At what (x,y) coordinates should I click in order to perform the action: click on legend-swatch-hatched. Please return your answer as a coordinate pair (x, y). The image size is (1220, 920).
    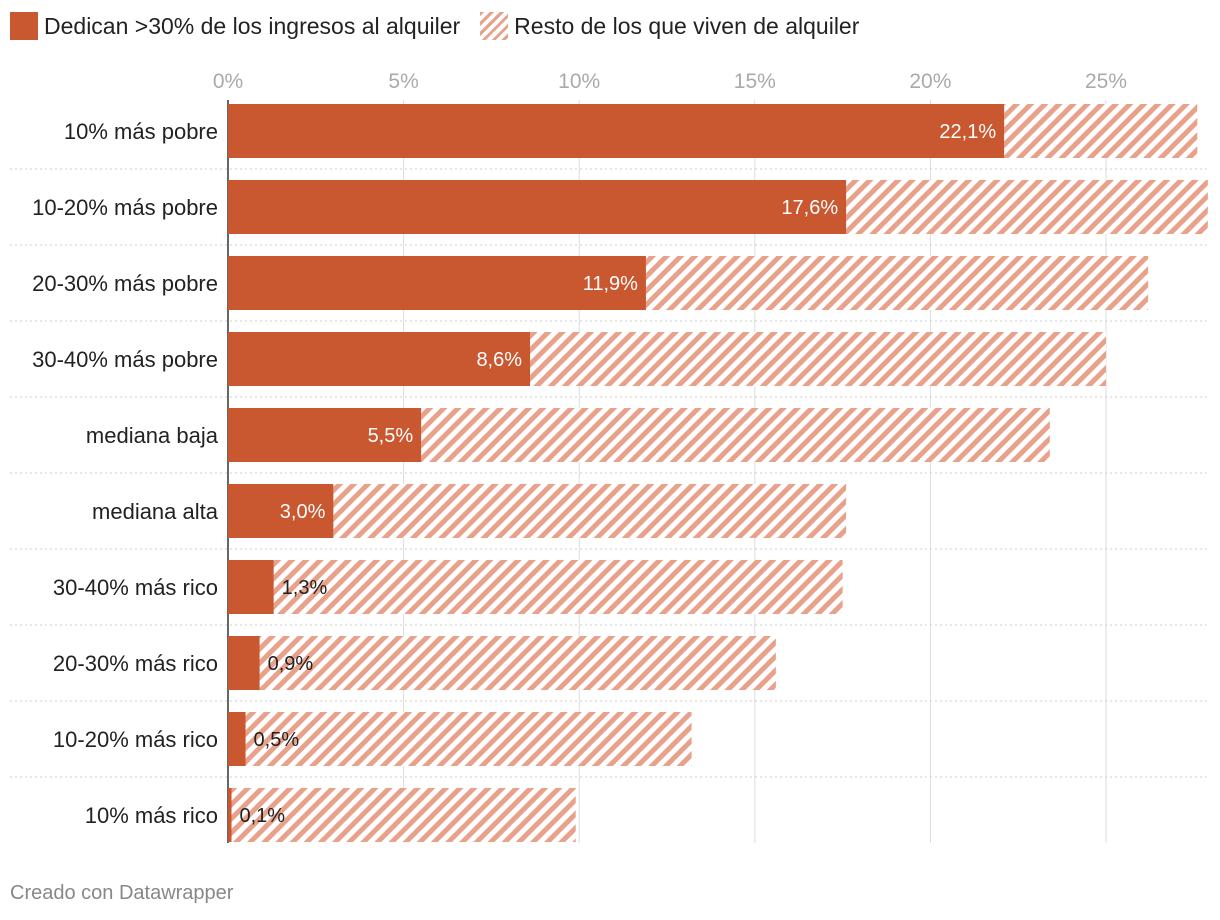
    Looking at the image, I should click on (494, 26).